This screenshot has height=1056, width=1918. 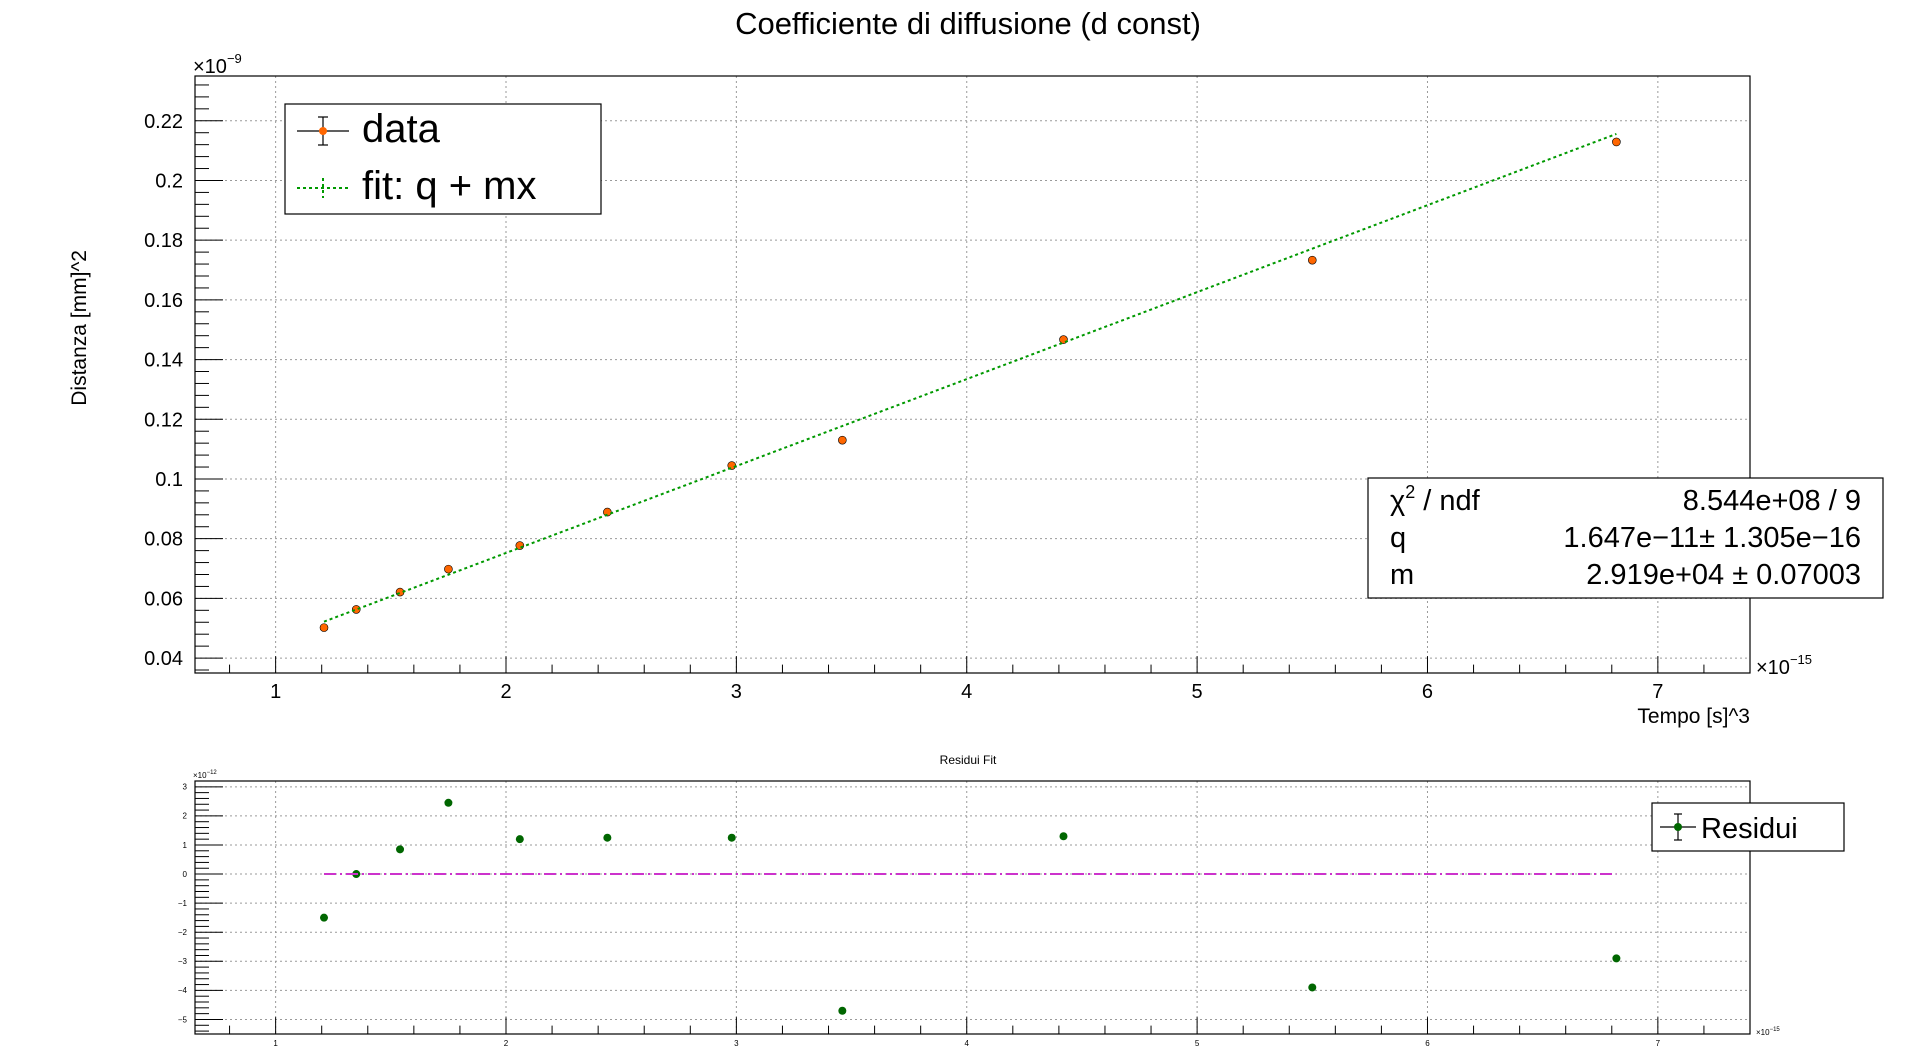 What do you see at coordinates (323, 131) in the screenshot?
I see `legend-data-marker` at bounding box center [323, 131].